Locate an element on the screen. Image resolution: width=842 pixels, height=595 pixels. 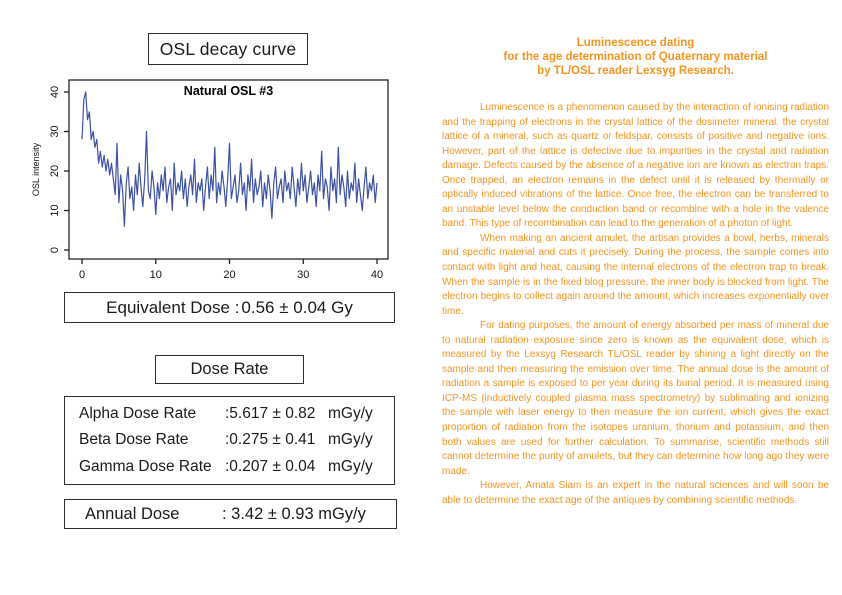
osl-decay-line is located at coordinates (229, 159).